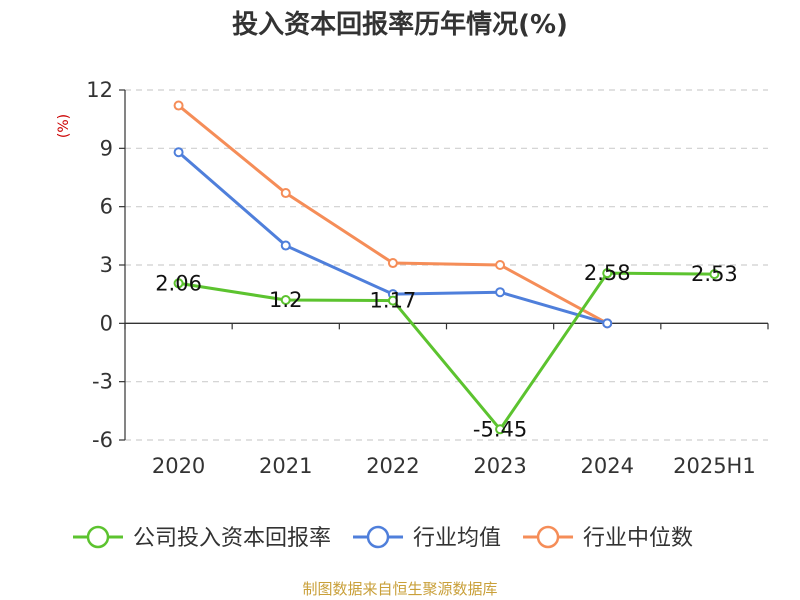  What do you see at coordinates (638, 538) in the screenshot?
I see `legend-label: 行业中位数` at bounding box center [638, 538].